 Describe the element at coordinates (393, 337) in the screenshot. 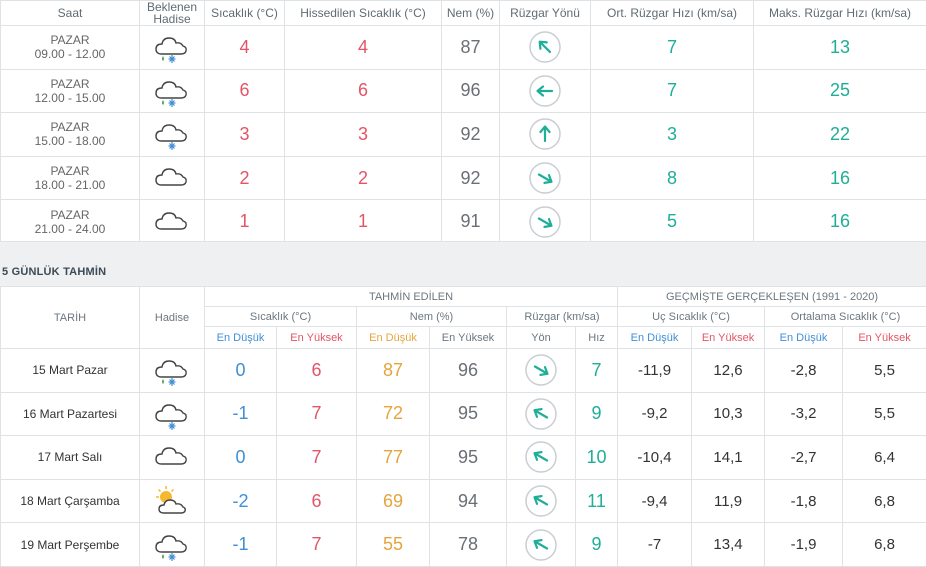

I see `header-hum-min: En Düşük` at that location.